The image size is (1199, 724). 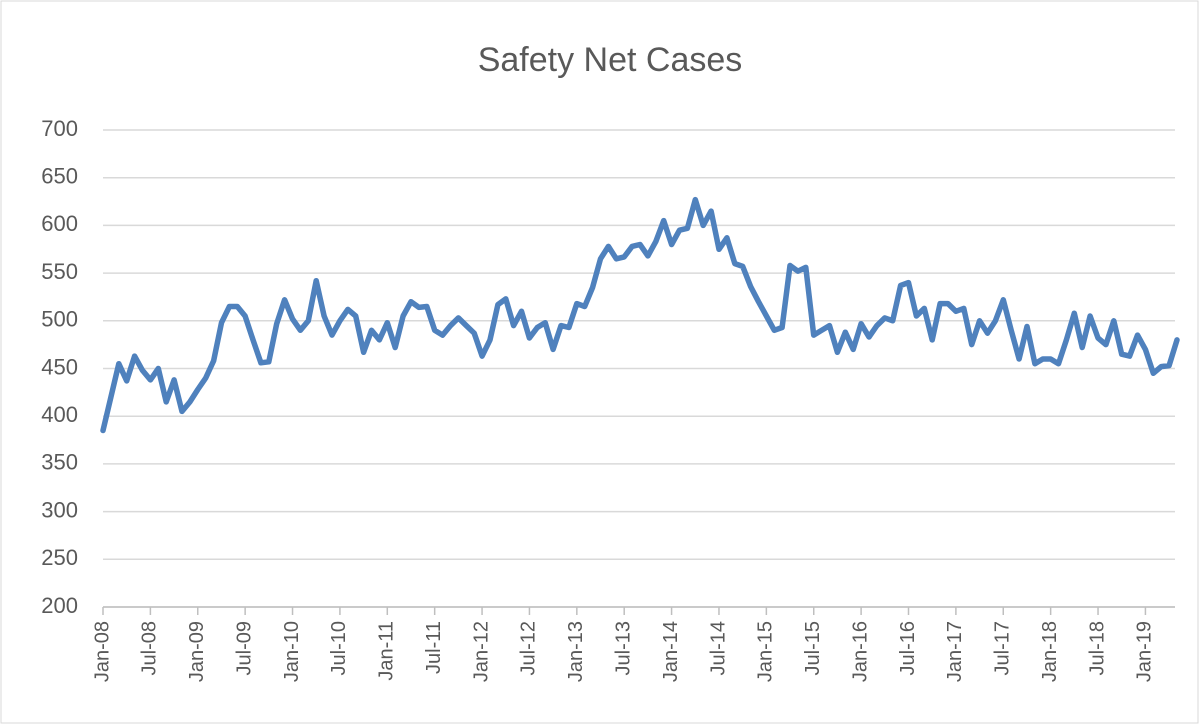 I want to click on x-tick-label: Jul-11, so click(x=434, y=647).